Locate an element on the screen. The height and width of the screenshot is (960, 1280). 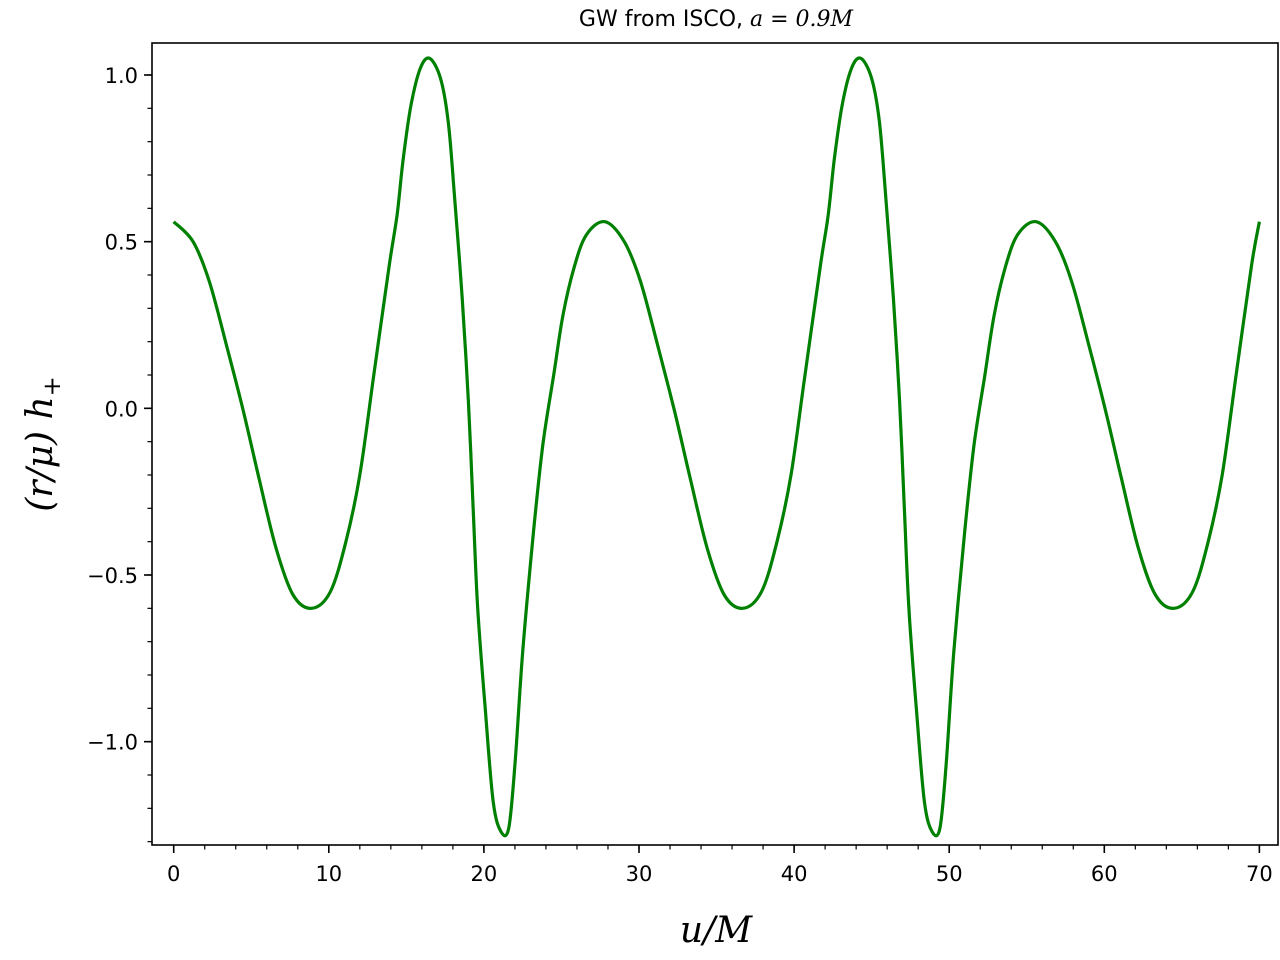
y-axis-label-sub: + is located at coordinates (52, 386).